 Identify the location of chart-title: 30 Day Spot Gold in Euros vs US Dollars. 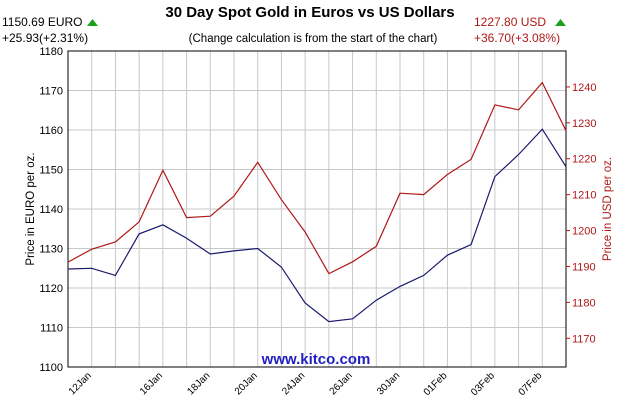
(309, 12).